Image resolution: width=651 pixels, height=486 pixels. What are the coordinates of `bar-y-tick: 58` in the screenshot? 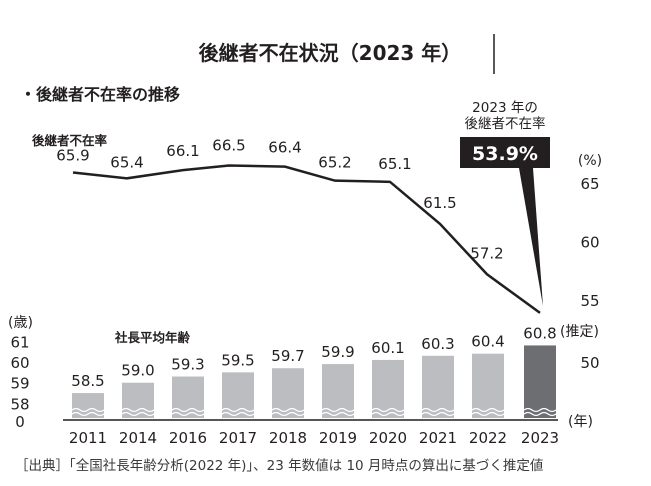 It's located at (19, 404).